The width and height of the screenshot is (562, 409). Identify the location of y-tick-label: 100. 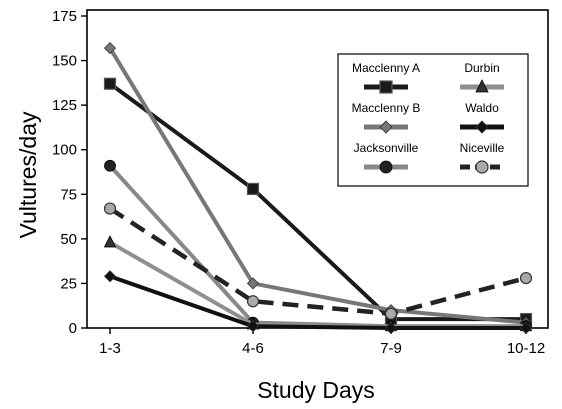
(64, 150).